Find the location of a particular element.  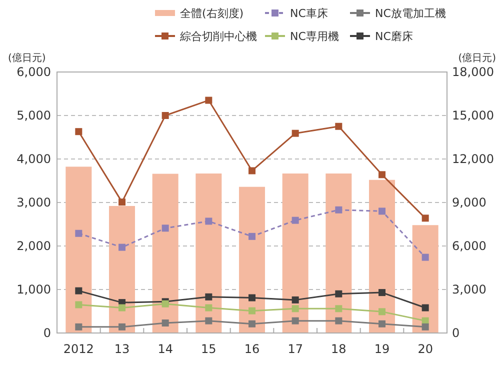

x-tick-label: 17 is located at coordinates (295, 349).